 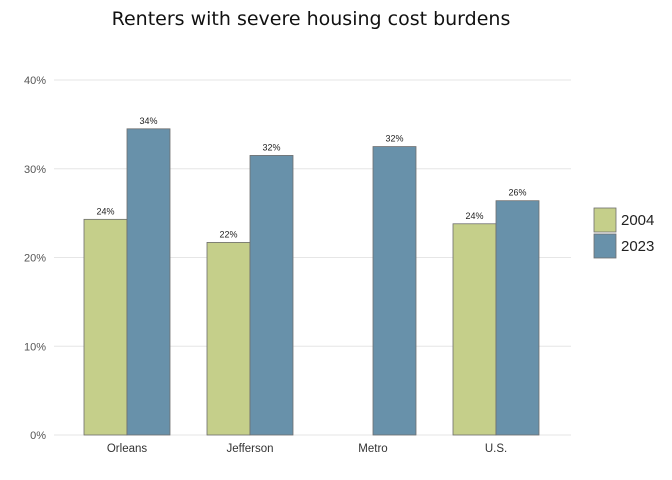 What do you see at coordinates (307, 449) in the screenshot?
I see `x-axis: Orleans Jefferson Metro U.S.` at bounding box center [307, 449].